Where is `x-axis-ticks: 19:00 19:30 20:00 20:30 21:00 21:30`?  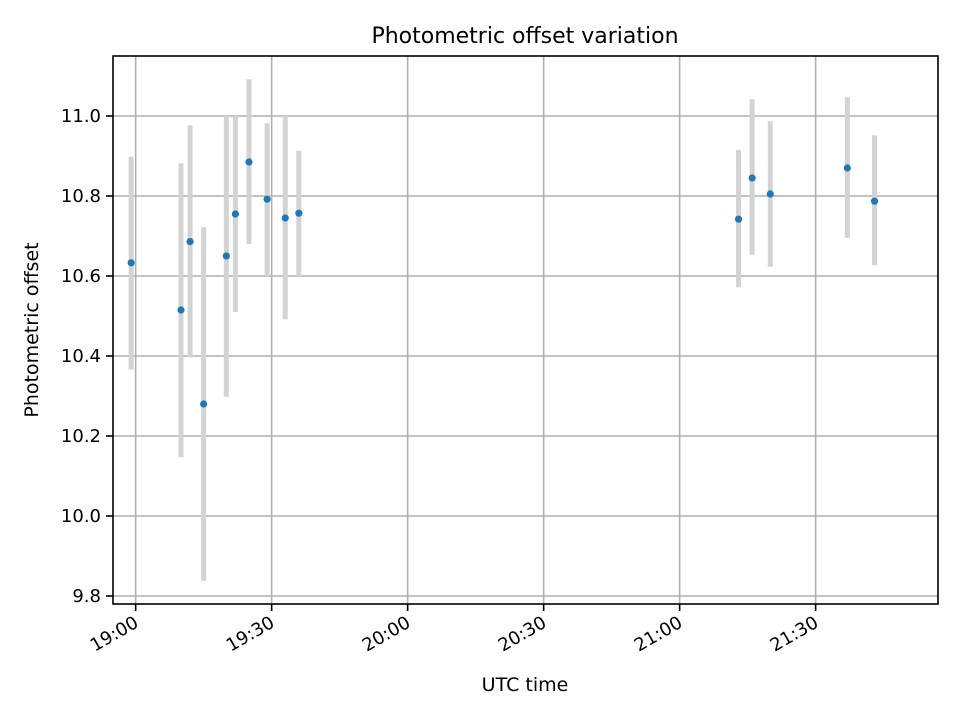 x-axis-ticks: 19:00 19:30 20:00 20:30 21:00 21:30 is located at coordinates (454, 630).